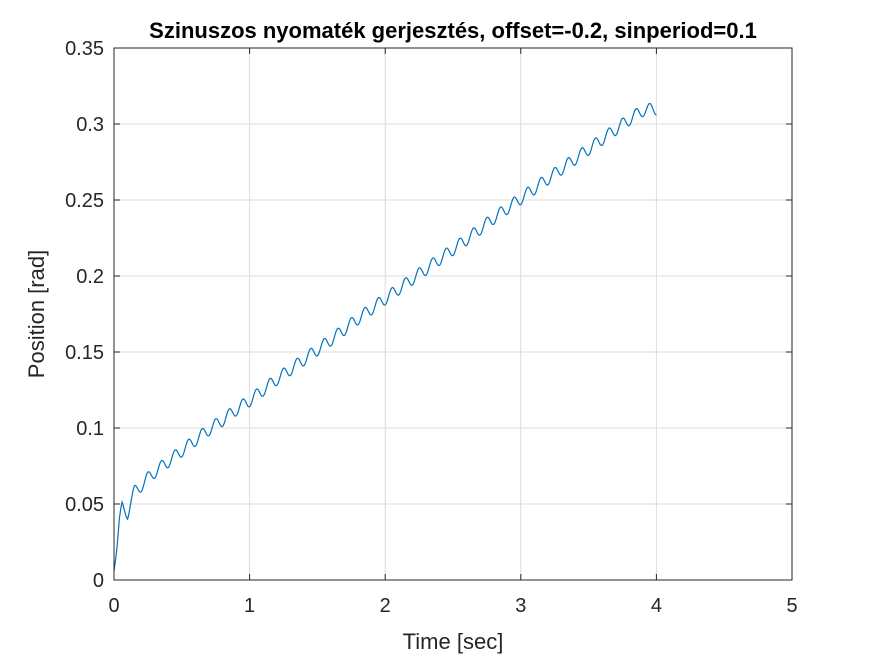  What do you see at coordinates (249, 606) in the screenshot?
I see `x-tick-label: 1` at bounding box center [249, 606].